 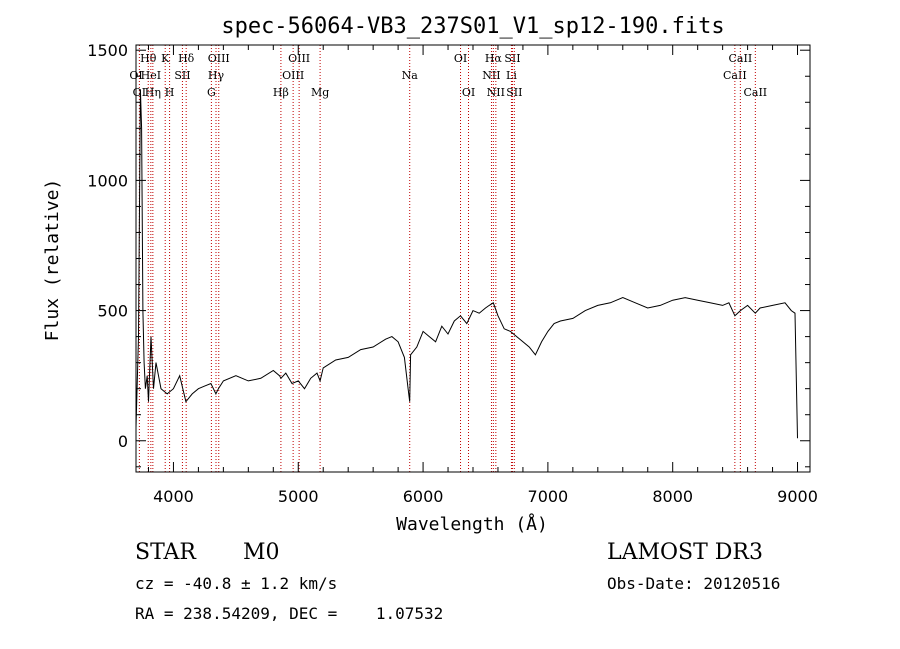 What do you see at coordinates (298, 496) in the screenshot?
I see `x-tick-label-1: 5000` at bounding box center [298, 496].